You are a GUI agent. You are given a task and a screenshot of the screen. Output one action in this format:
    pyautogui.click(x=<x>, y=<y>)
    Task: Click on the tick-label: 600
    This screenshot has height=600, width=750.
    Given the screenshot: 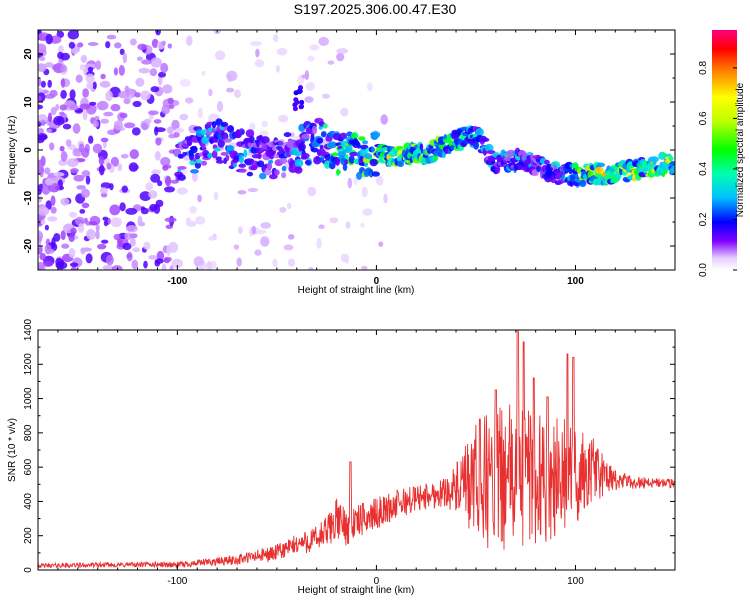 What is the action you would take?
    pyautogui.click(x=28, y=466)
    